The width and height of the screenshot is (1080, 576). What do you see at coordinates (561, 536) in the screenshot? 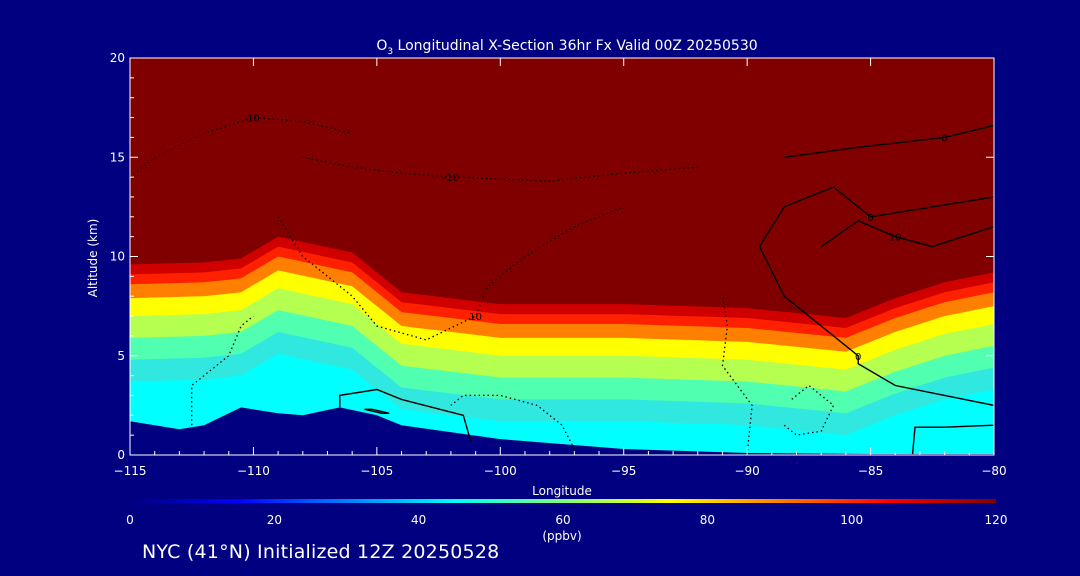
I see `colorbar-unit-label: (ppbv)` at bounding box center [561, 536].